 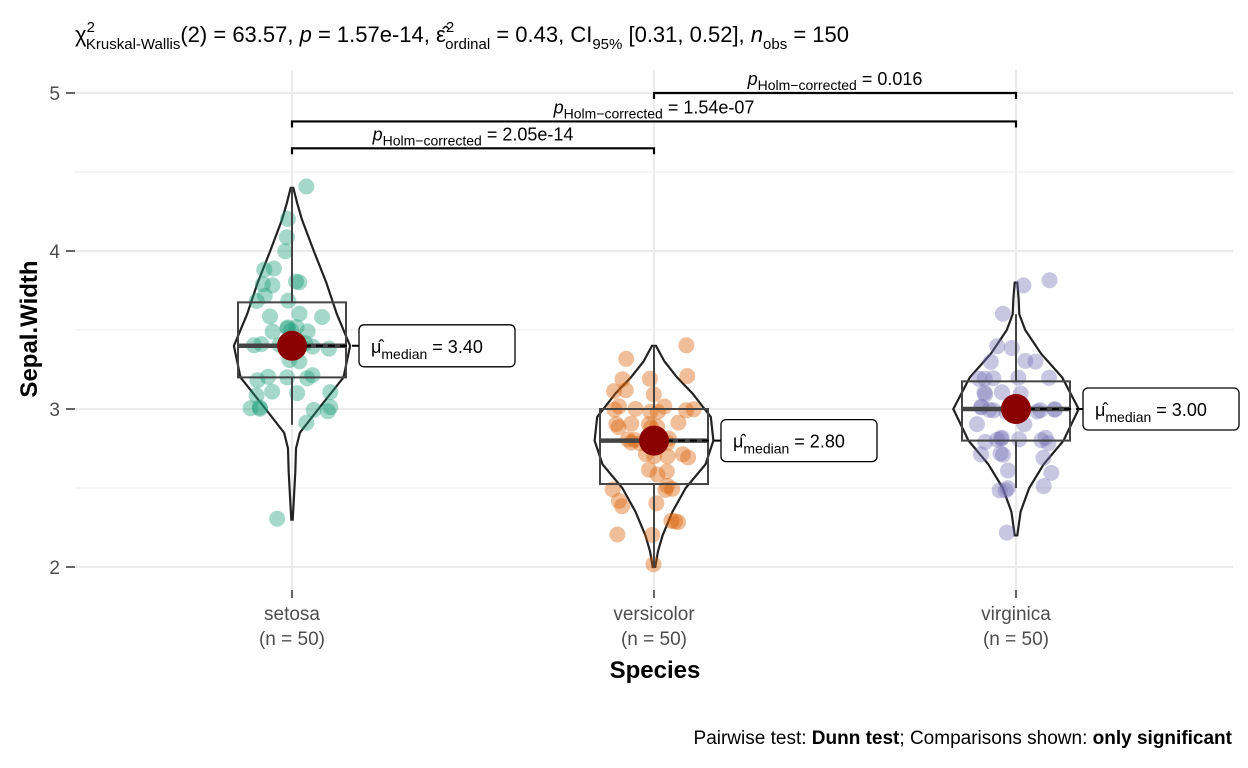 I want to click on x-tick-n-versicolor: (n = 50), so click(x=654, y=639).